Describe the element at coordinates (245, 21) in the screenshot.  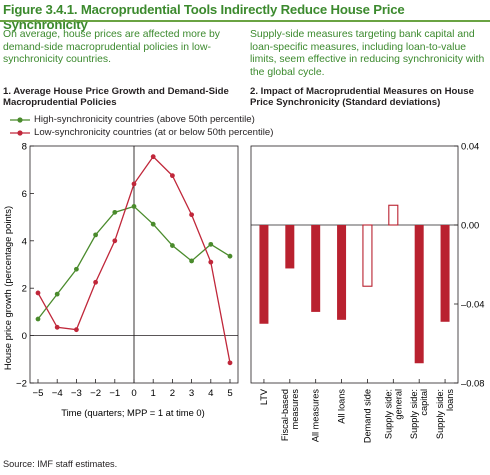
I see `title-rule` at that location.